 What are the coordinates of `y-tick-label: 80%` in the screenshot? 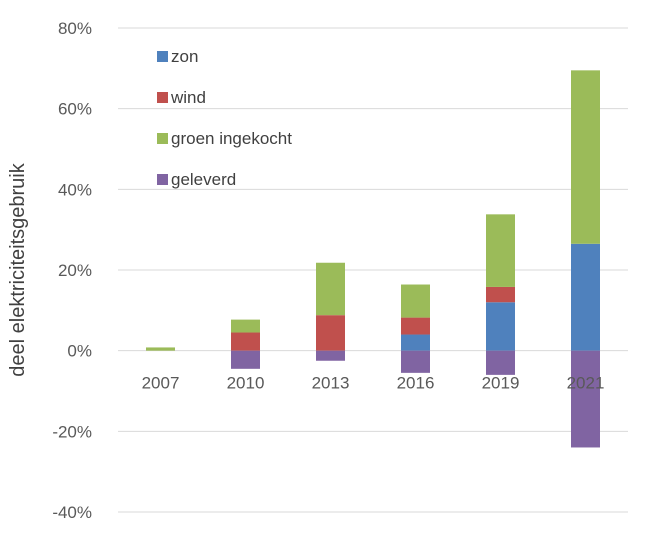 It's located at (75, 28).